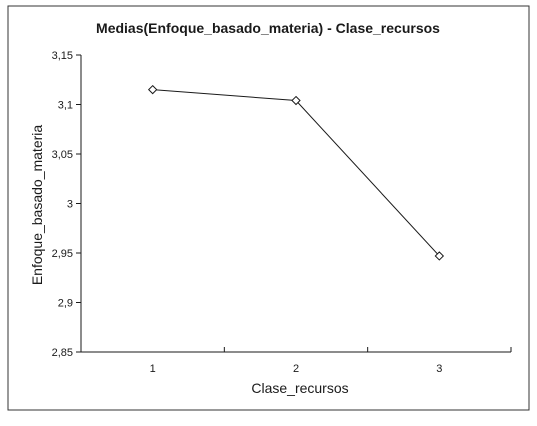 Image resolution: width=537 pixels, height=426 pixels. What do you see at coordinates (66, 204) in the screenshot?
I see `y-ticks: 3,15 3,1 3,05 3 2,95 2,9 2,85` at bounding box center [66, 204].